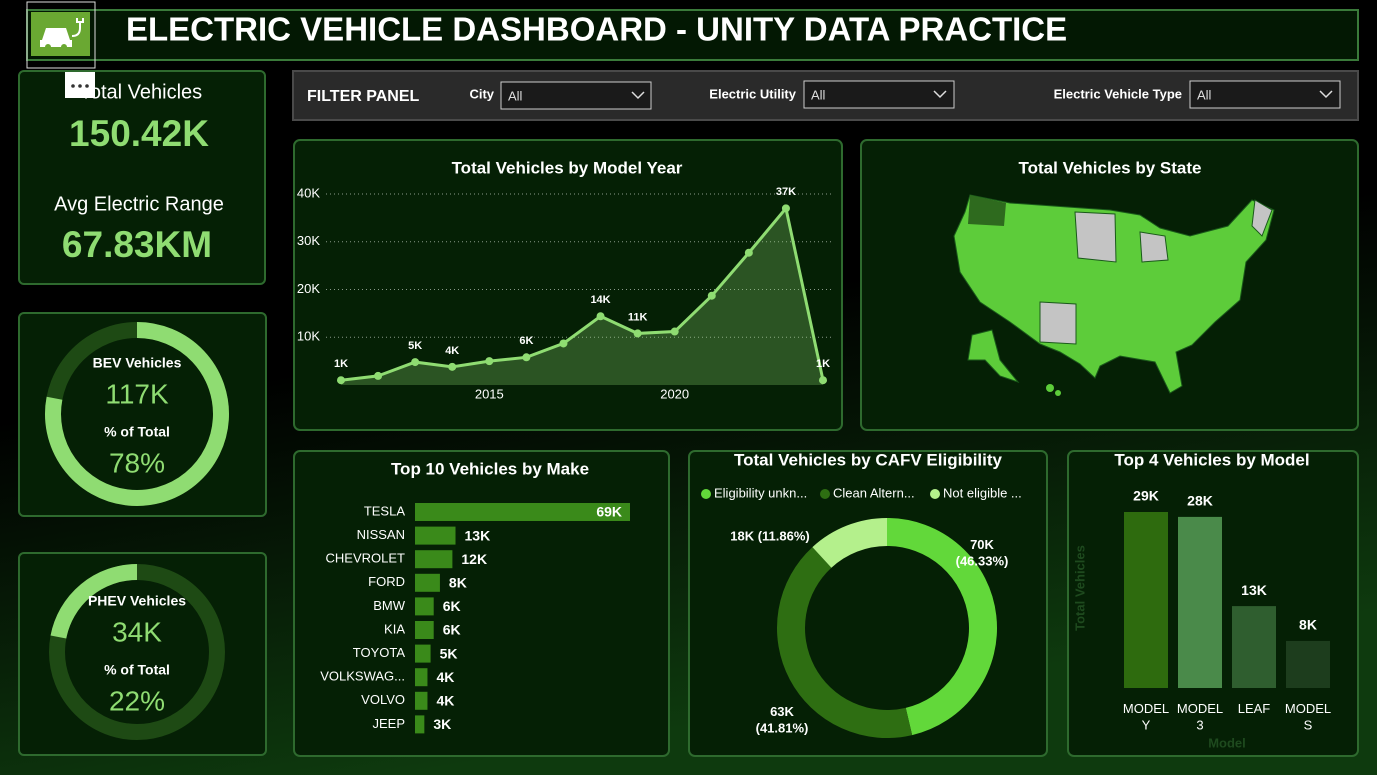  I want to click on kpi-value: 150.42K, so click(139, 133).